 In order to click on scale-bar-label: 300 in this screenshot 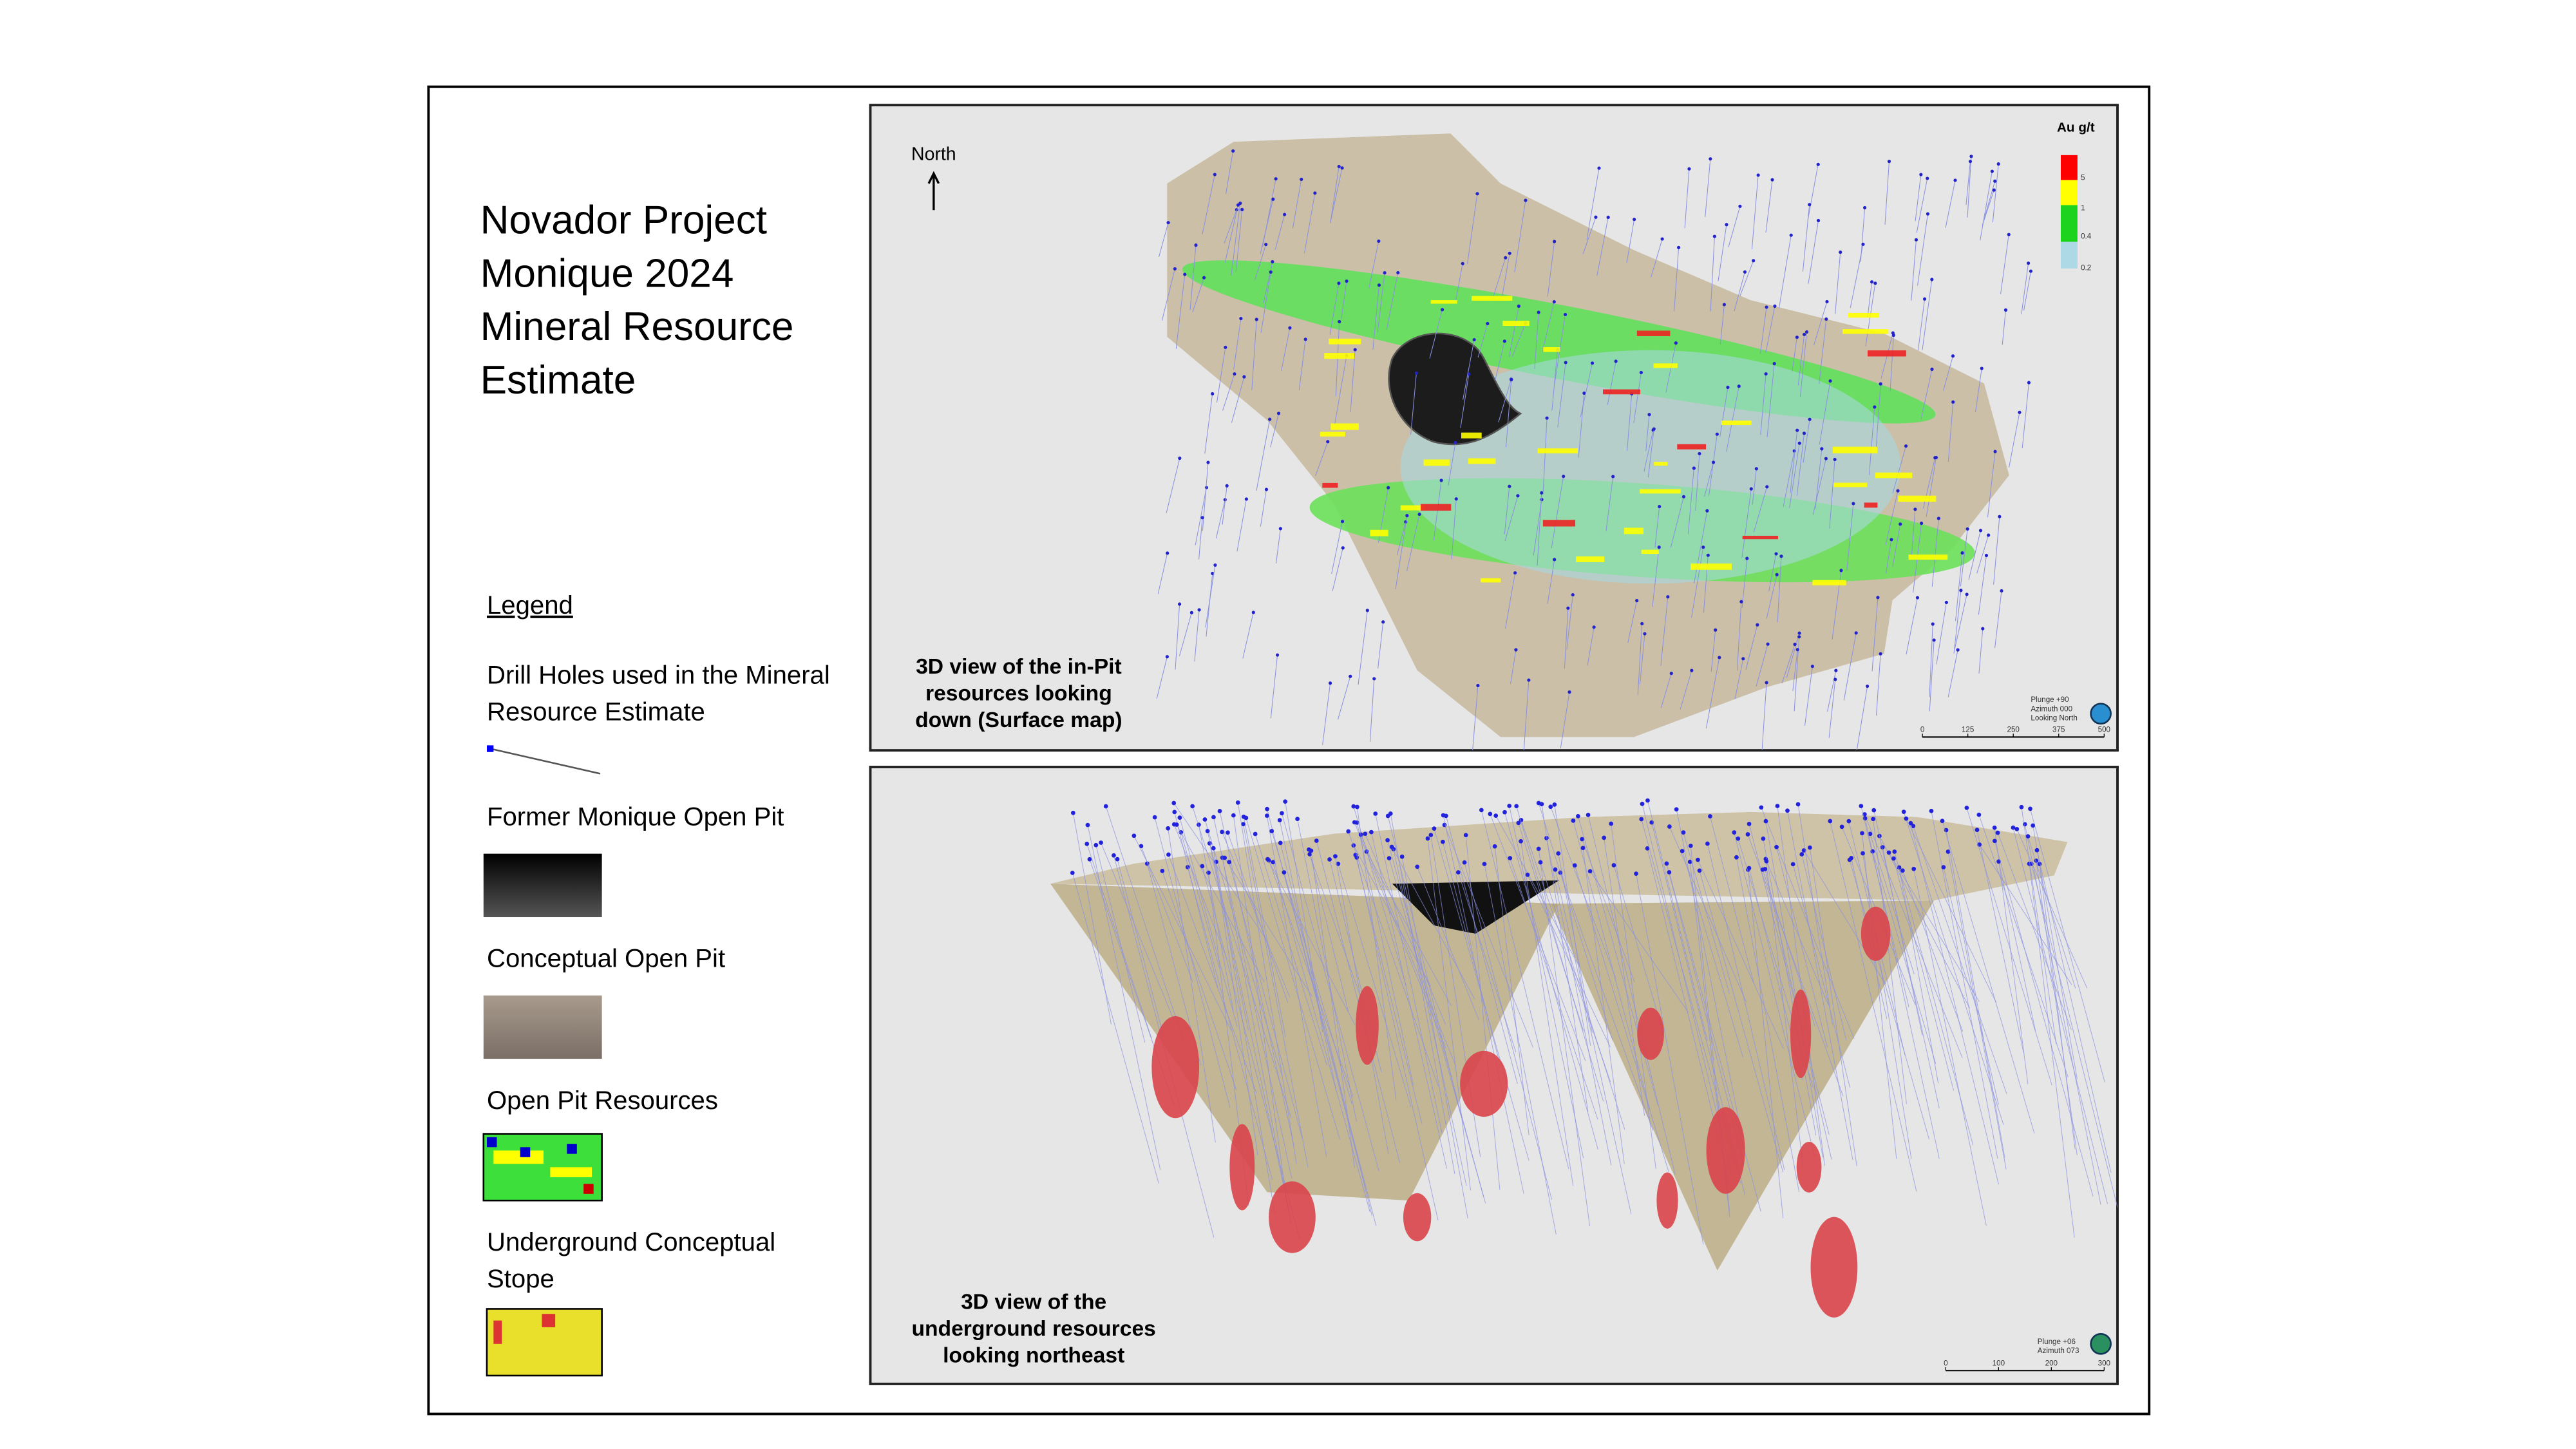, I will do `click(2104, 1363)`.